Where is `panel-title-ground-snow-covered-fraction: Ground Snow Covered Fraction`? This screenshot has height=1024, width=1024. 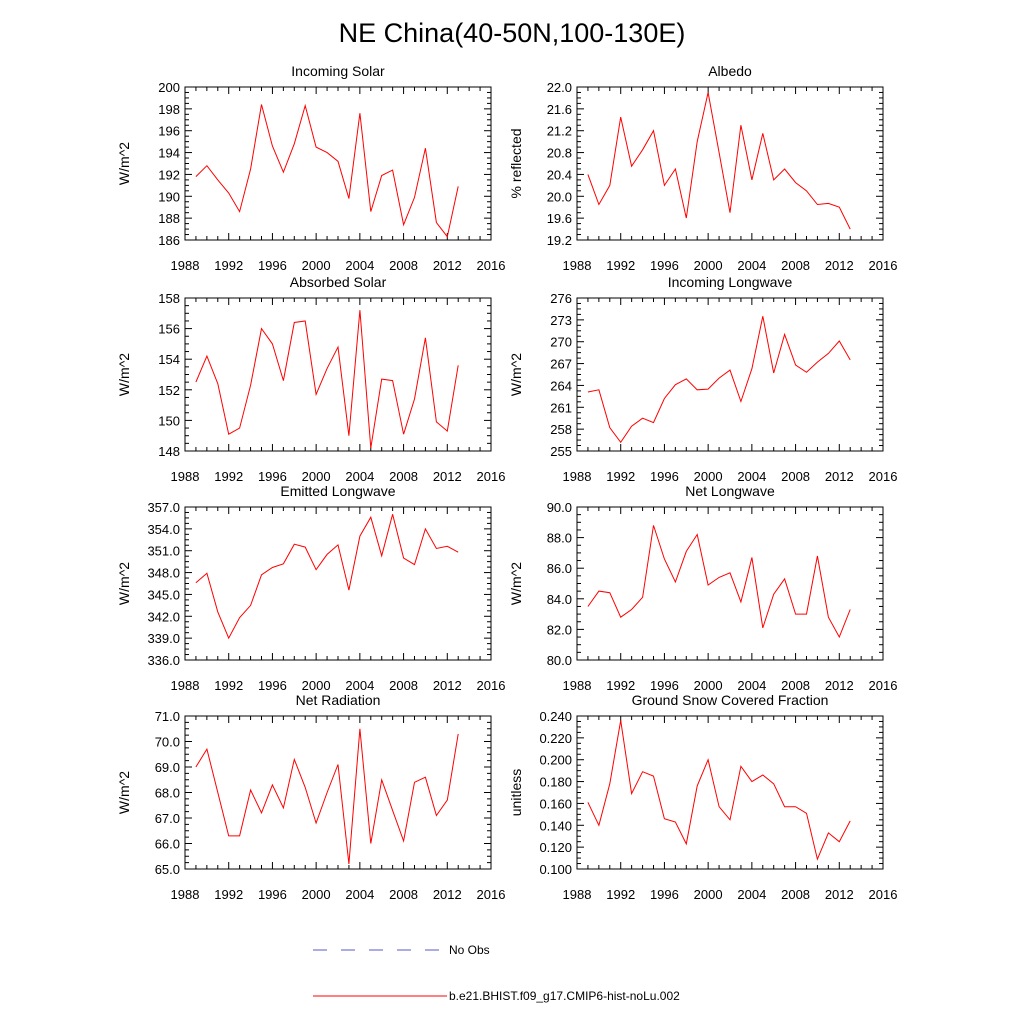
panel-title-ground-snow-covered-fraction: Ground Snow Covered Fraction is located at coordinates (730, 700).